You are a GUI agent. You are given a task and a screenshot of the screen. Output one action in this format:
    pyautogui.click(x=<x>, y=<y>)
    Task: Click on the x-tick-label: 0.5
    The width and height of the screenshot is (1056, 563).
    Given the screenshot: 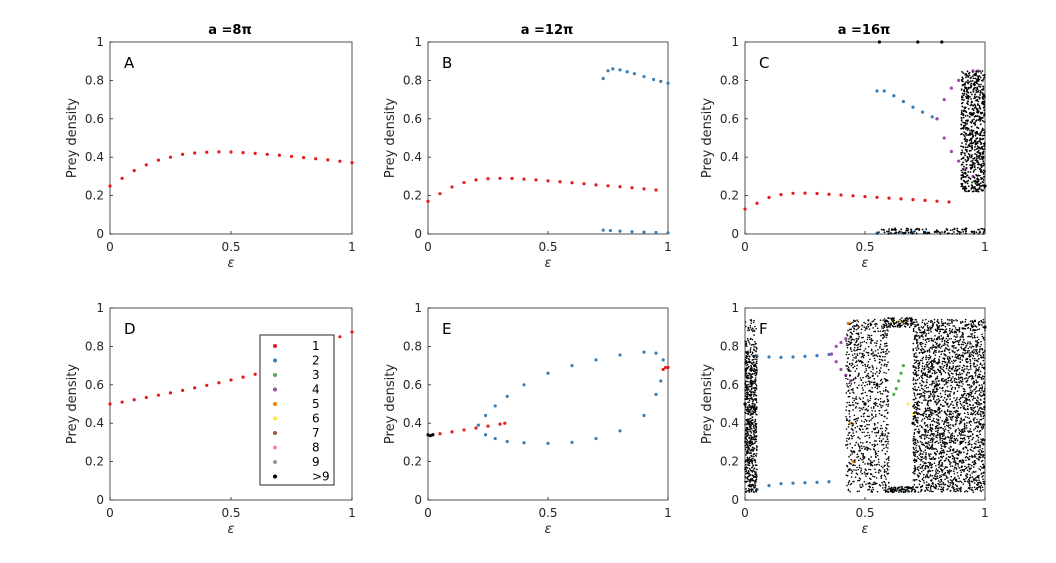 What is the action you would take?
    pyautogui.click(x=547, y=247)
    